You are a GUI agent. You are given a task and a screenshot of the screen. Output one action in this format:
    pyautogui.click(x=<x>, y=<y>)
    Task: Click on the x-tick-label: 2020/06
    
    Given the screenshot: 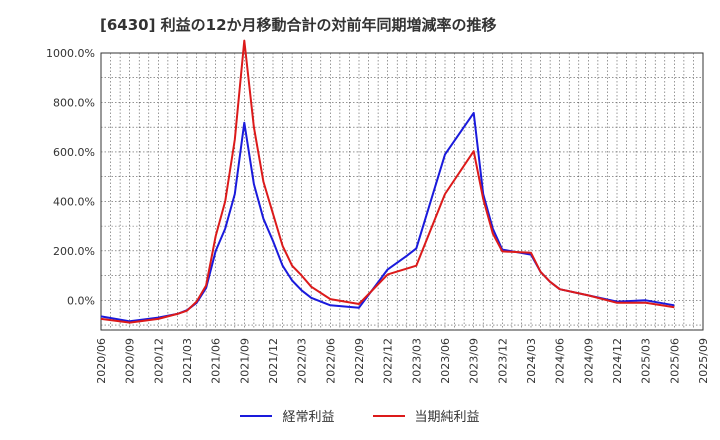 What is the action you would take?
    pyautogui.click(x=101, y=361)
    